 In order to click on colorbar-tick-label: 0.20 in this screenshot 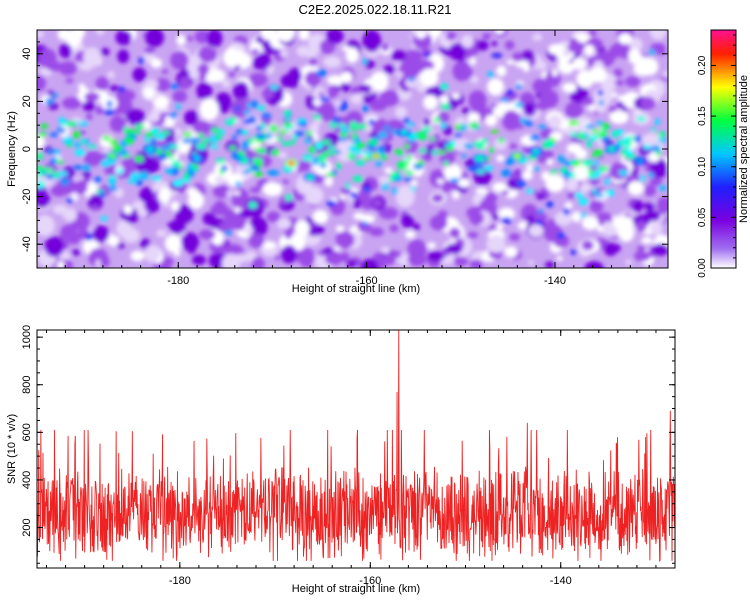, I will do `click(702, 65)`.